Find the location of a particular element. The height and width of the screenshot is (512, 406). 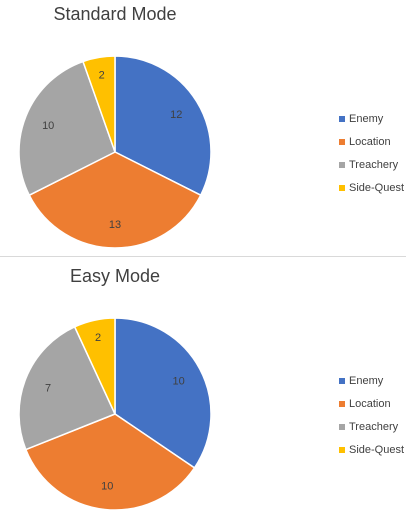

data-label-location: 10 is located at coordinates (107, 487).